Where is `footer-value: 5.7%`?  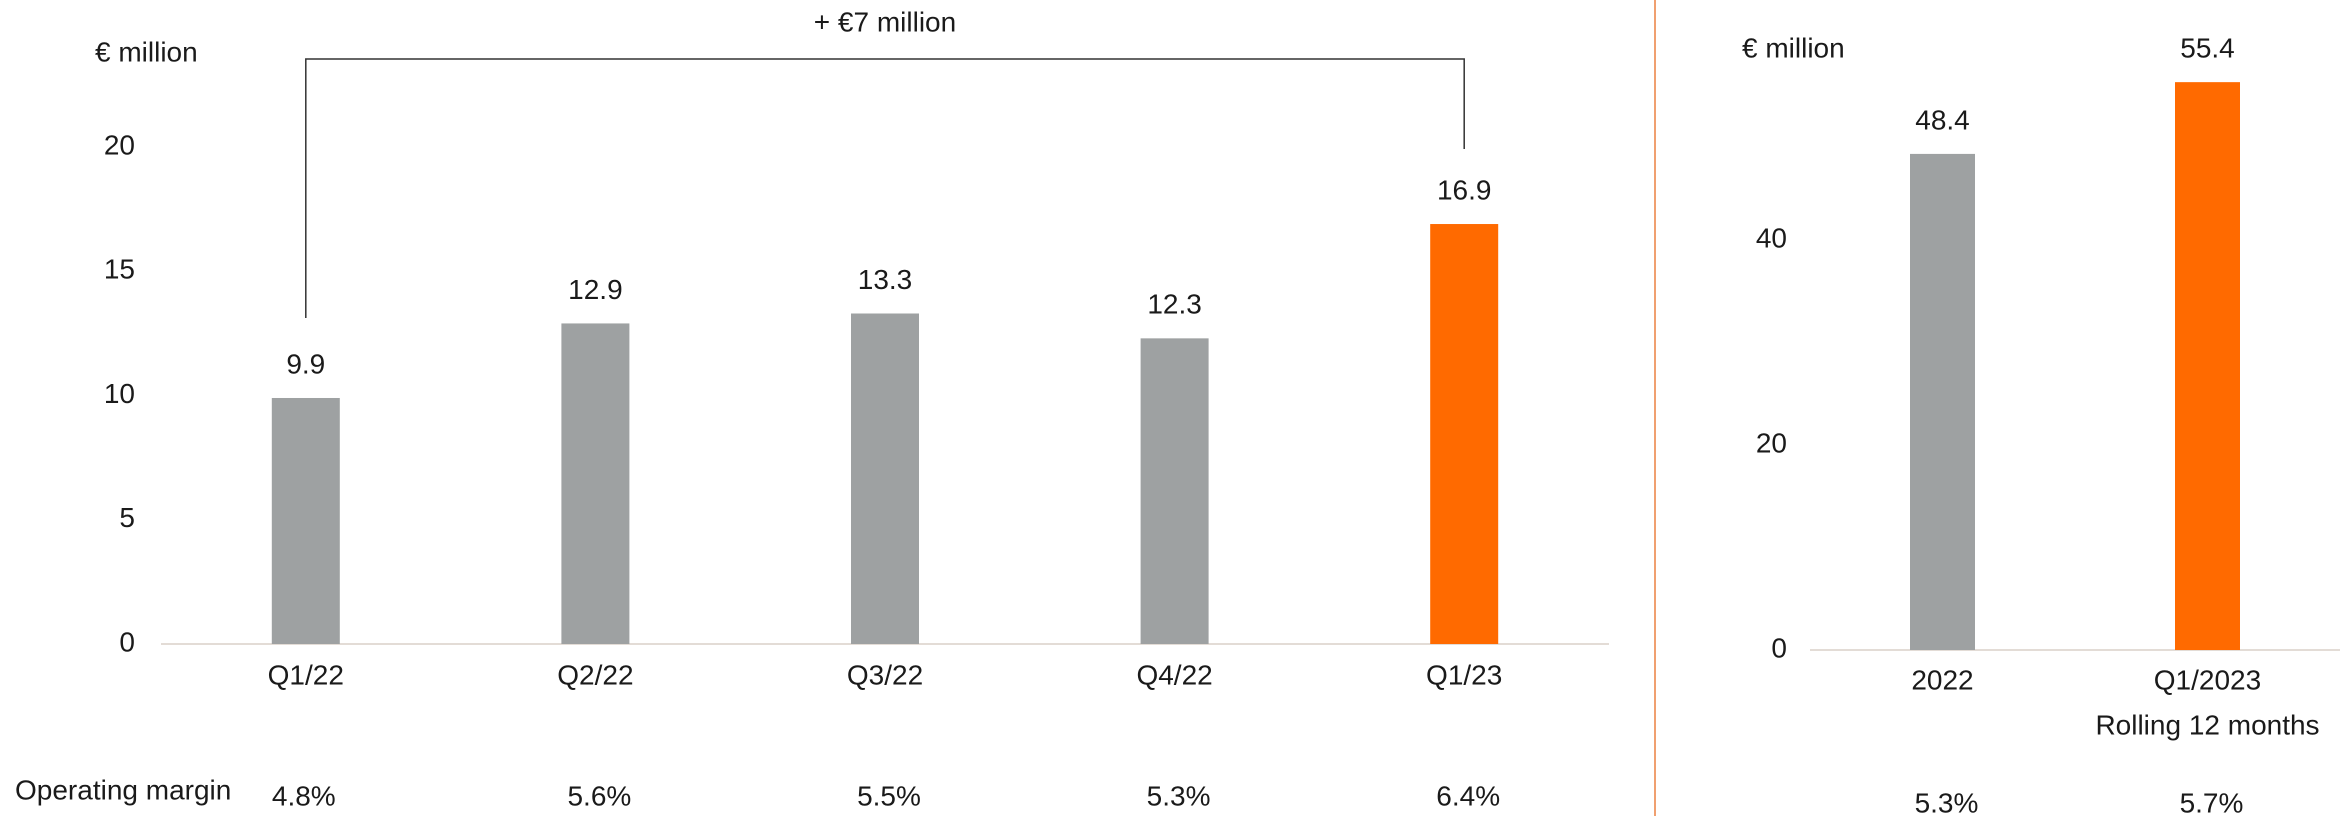
footer-value: 5.7% is located at coordinates (2212, 801).